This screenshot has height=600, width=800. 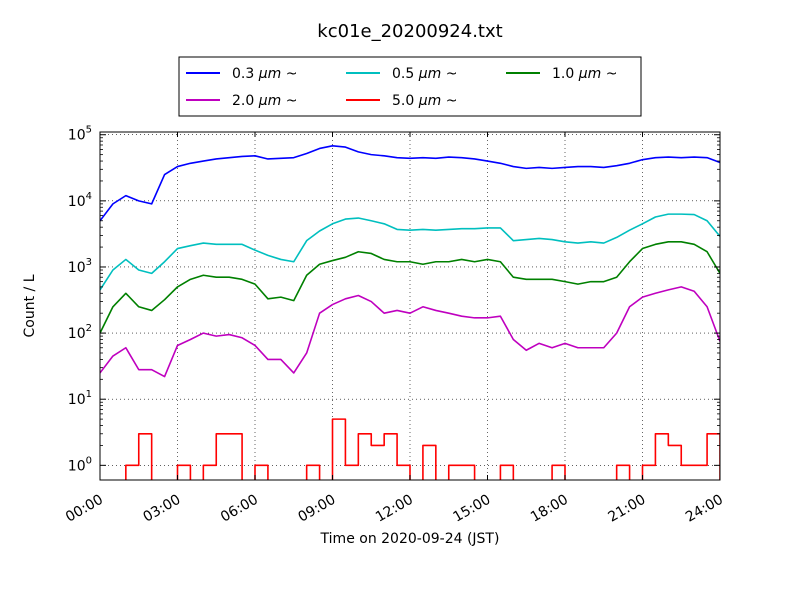 I want to click on x-tick-label: 00:00, so click(x=84, y=509).